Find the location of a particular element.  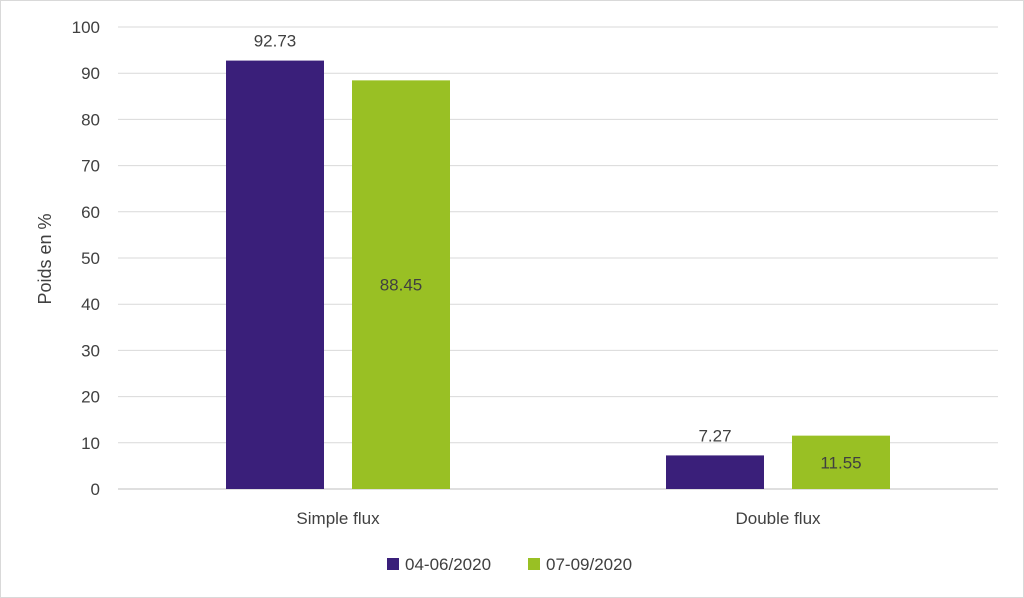

y-axis-title: Poids en % is located at coordinates (45, 258).